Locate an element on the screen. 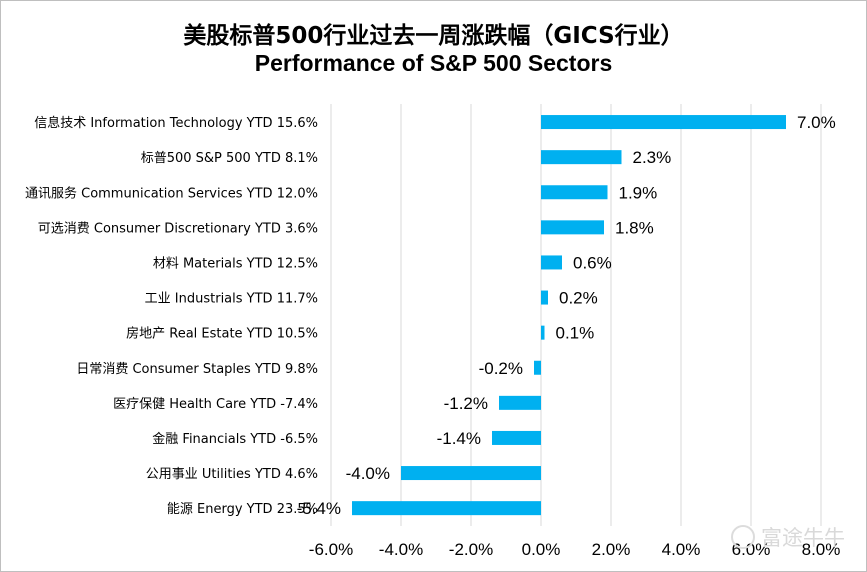  value-label: -0.2% is located at coordinates (501, 368).